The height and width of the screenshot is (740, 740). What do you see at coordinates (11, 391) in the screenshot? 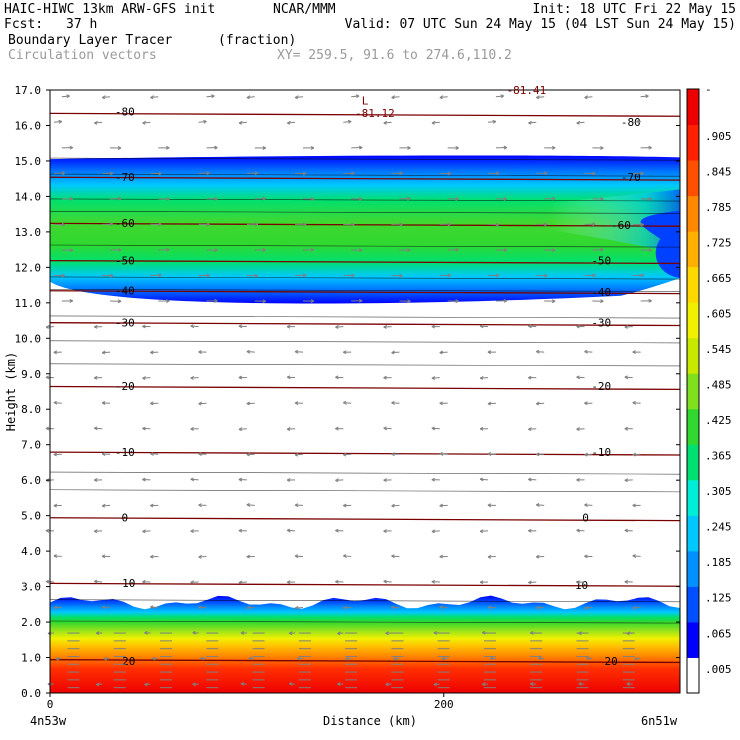
I see `y-axis-label: Height (km)` at bounding box center [11, 391].